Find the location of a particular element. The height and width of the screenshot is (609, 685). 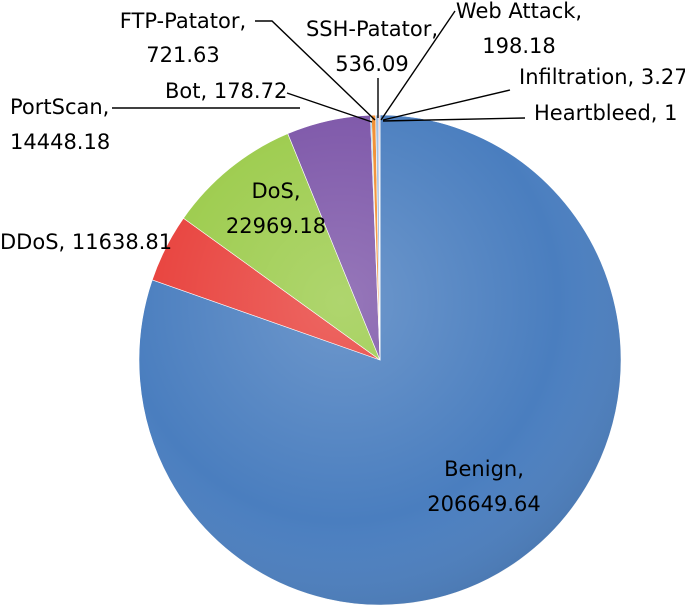

slice-label-web-attack: Web Attack, is located at coordinates (519, 11).